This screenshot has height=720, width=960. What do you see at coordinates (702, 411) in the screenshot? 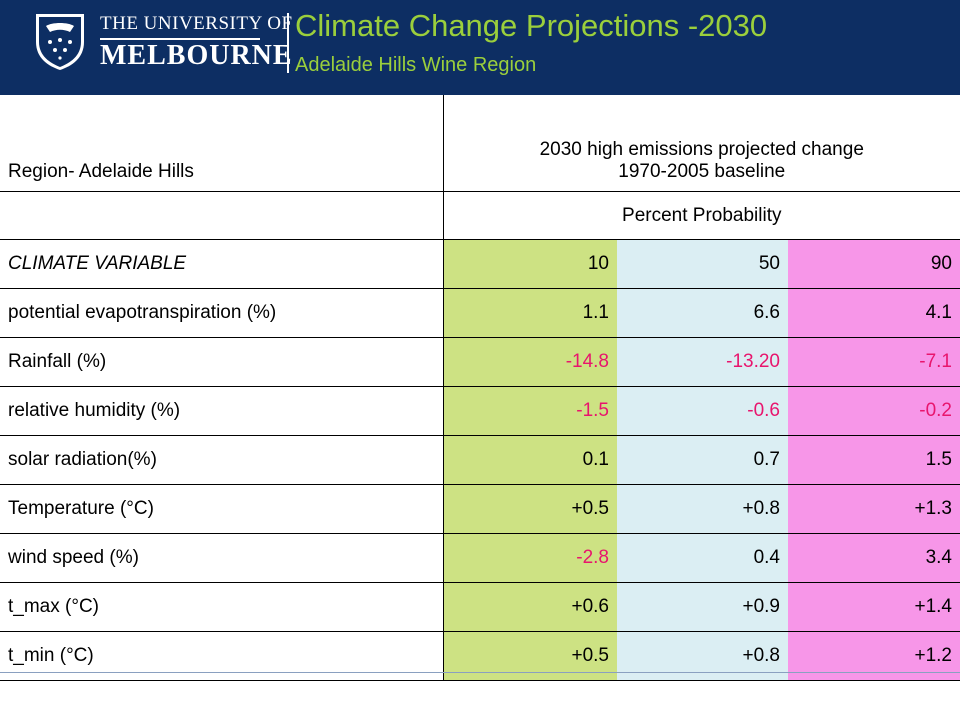
I see `value-p50: -0.6` at bounding box center [702, 411].